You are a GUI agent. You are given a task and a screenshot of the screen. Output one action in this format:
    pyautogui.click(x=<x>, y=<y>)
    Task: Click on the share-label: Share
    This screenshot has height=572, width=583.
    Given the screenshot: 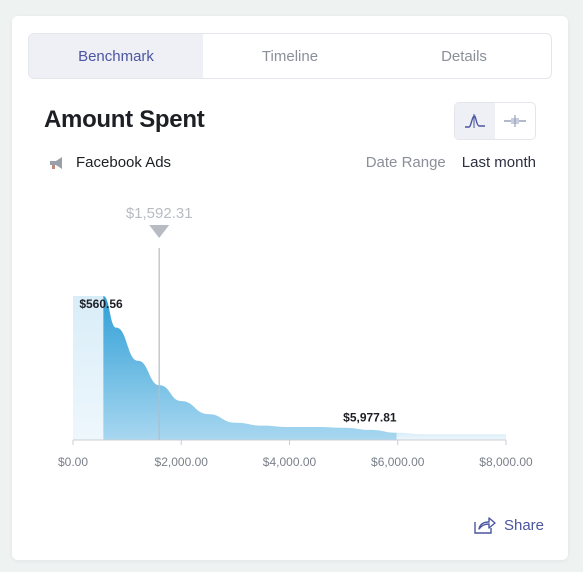 What is the action you would take?
    pyautogui.click(x=523, y=525)
    